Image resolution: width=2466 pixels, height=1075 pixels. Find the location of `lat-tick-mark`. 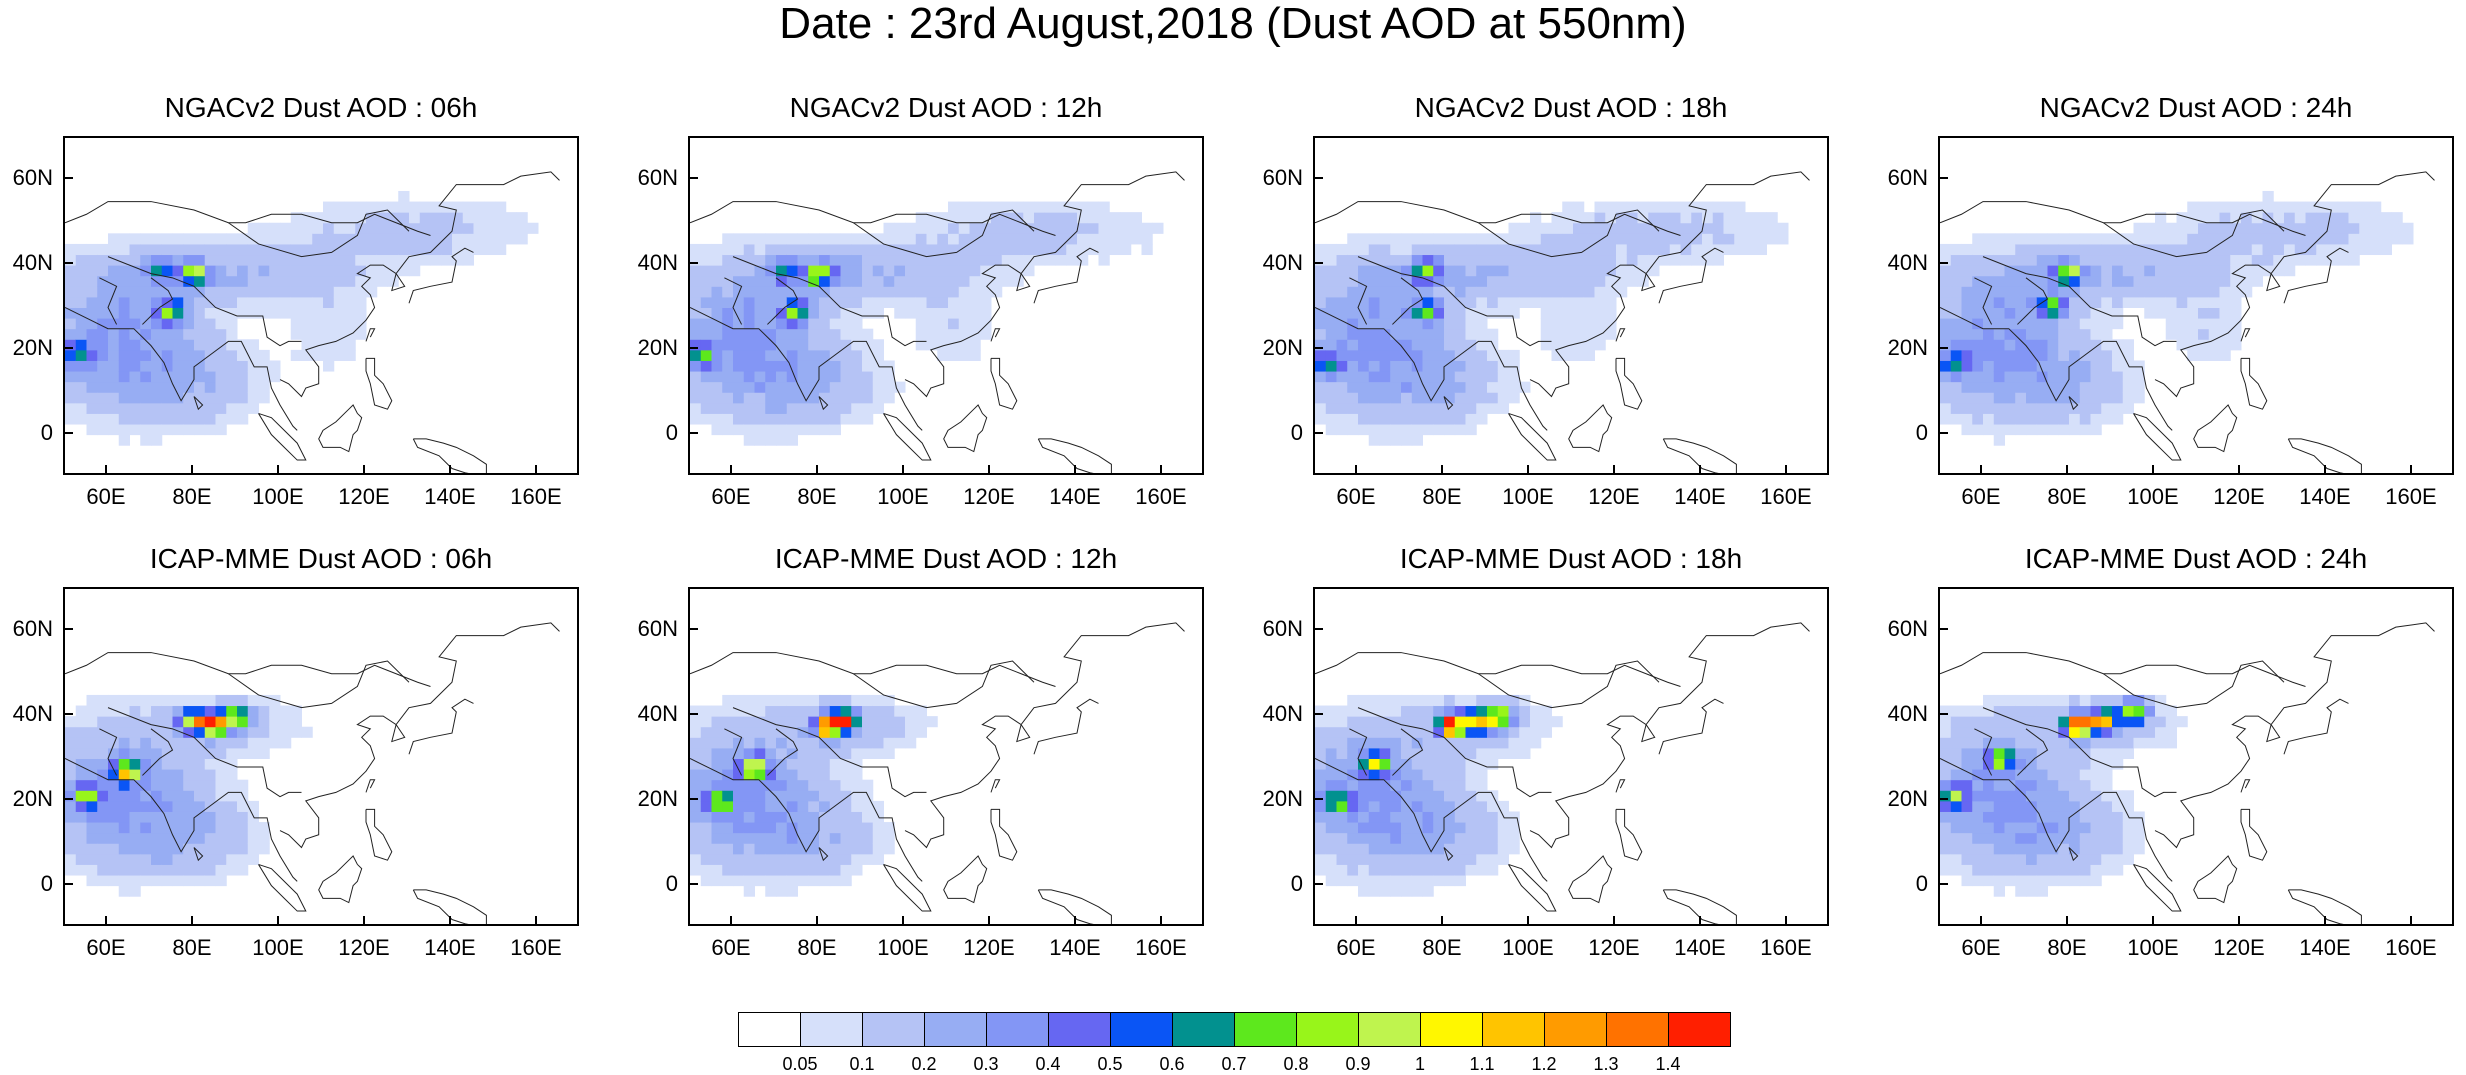

lat-tick-mark is located at coordinates (68, 178).